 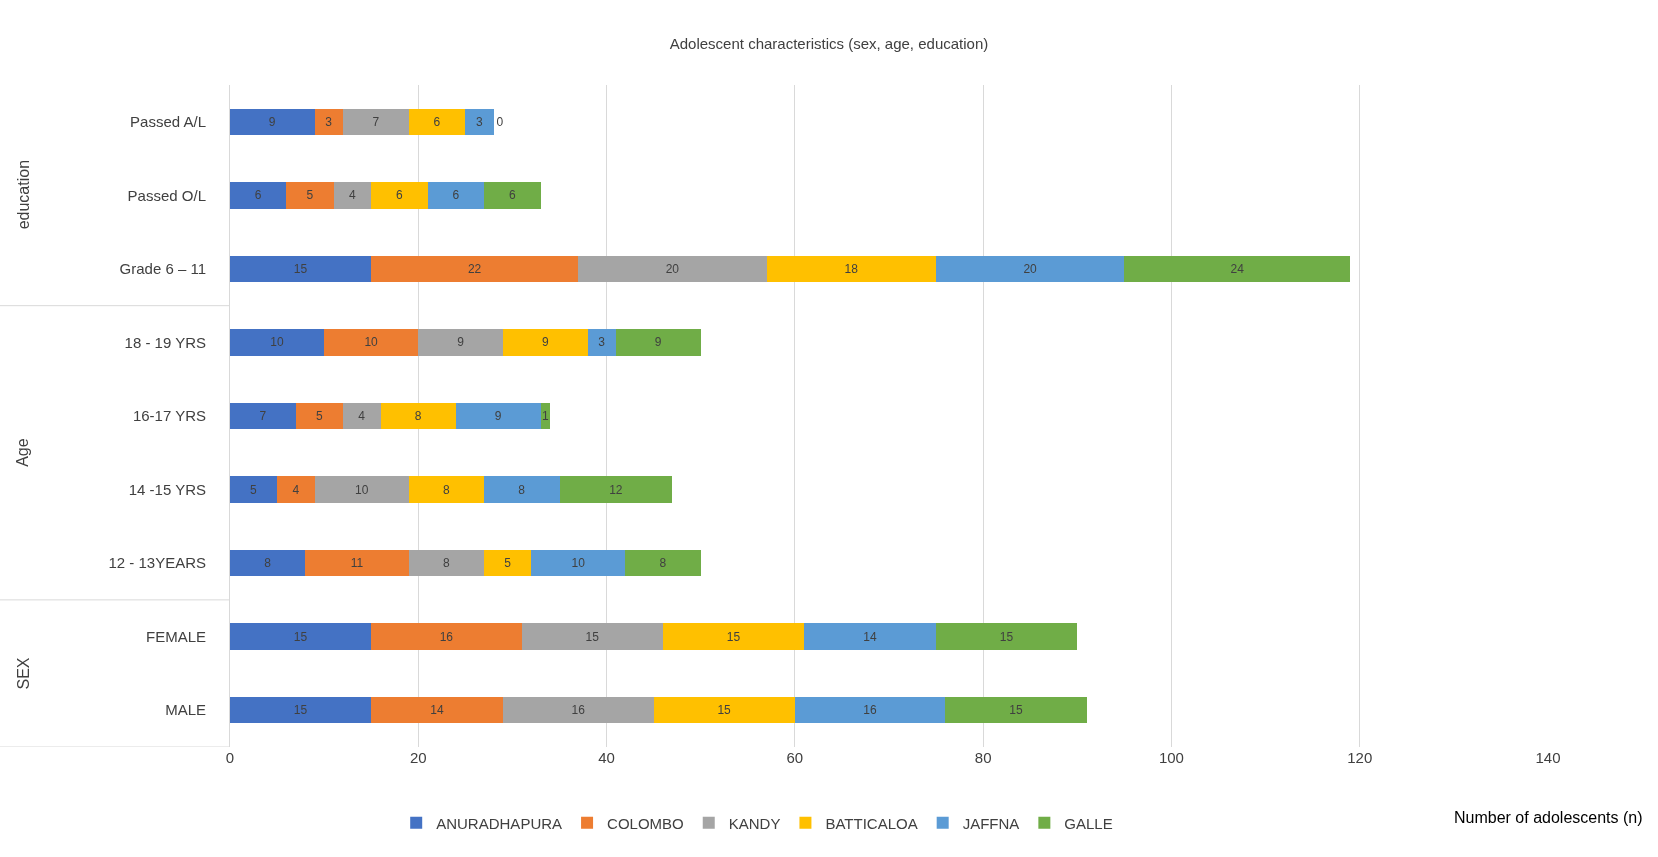 I want to click on y-tick-label: 16-17 YRS, so click(x=169, y=416).